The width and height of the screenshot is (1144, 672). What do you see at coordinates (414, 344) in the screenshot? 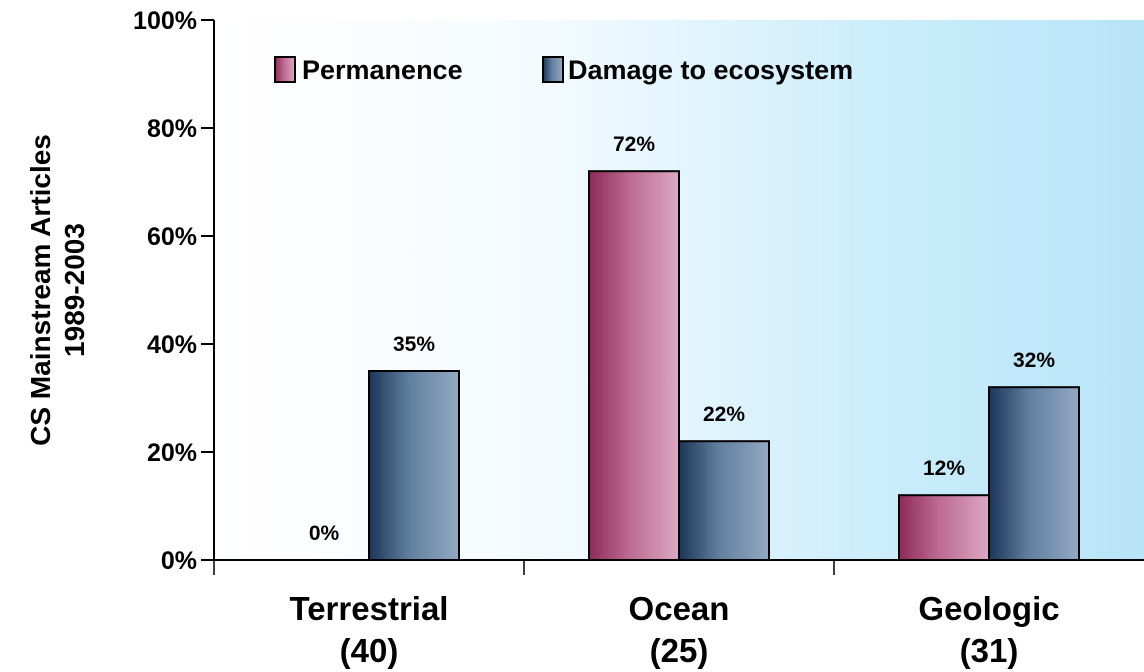
I see `data-label-damage-terrestrial: 35%` at bounding box center [414, 344].